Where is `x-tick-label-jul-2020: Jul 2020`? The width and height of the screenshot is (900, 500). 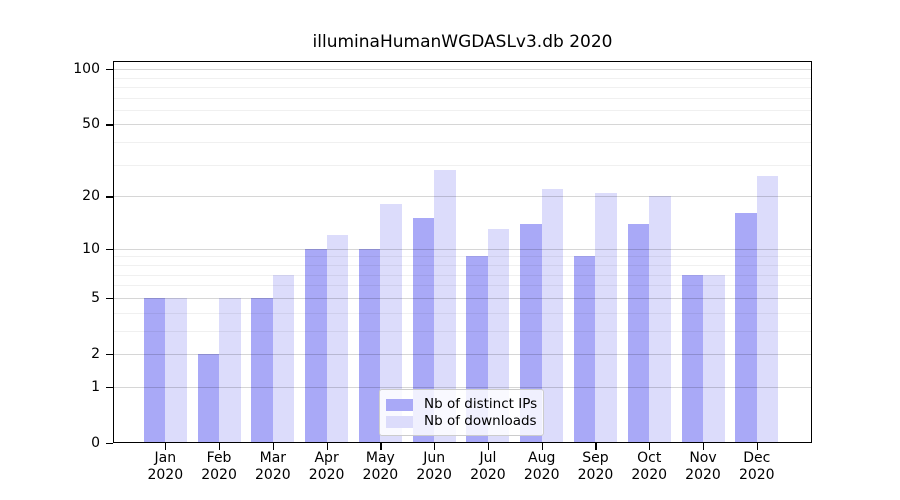 x-tick-label-jul-2020: Jul 2020 is located at coordinates (488, 466).